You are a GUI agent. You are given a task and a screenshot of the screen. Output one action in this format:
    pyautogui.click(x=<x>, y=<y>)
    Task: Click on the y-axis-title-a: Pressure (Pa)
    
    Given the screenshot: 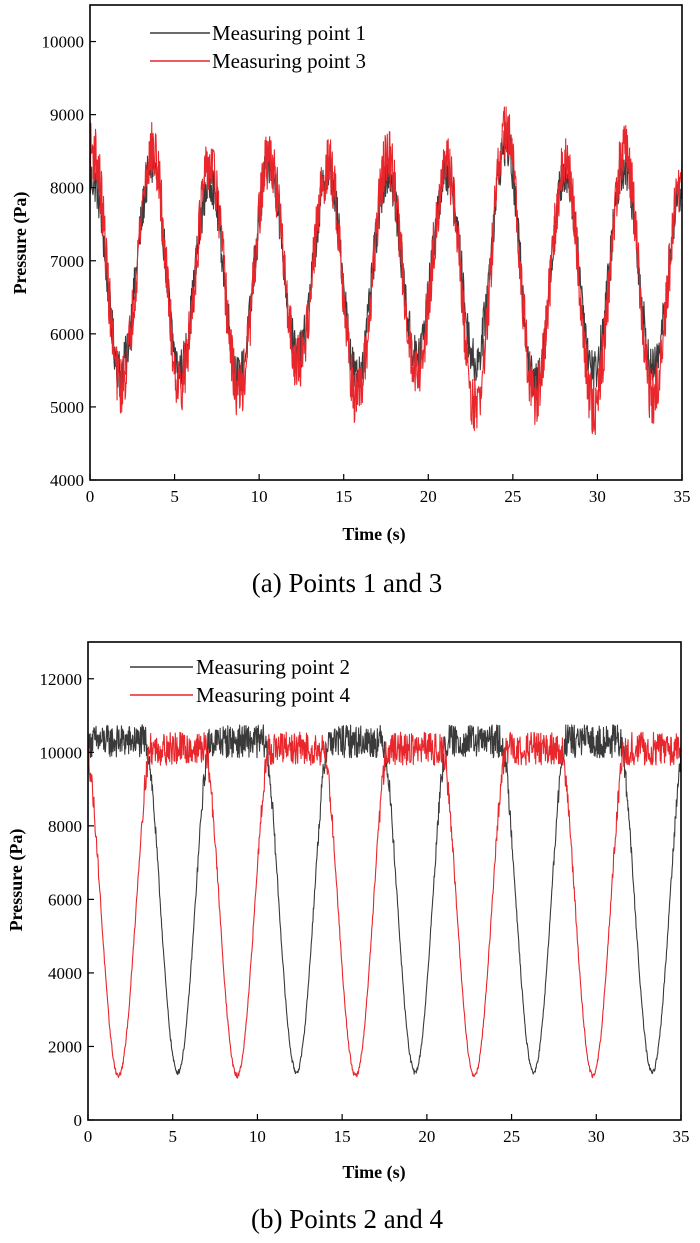 What is the action you would take?
    pyautogui.click(x=20, y=243)
    